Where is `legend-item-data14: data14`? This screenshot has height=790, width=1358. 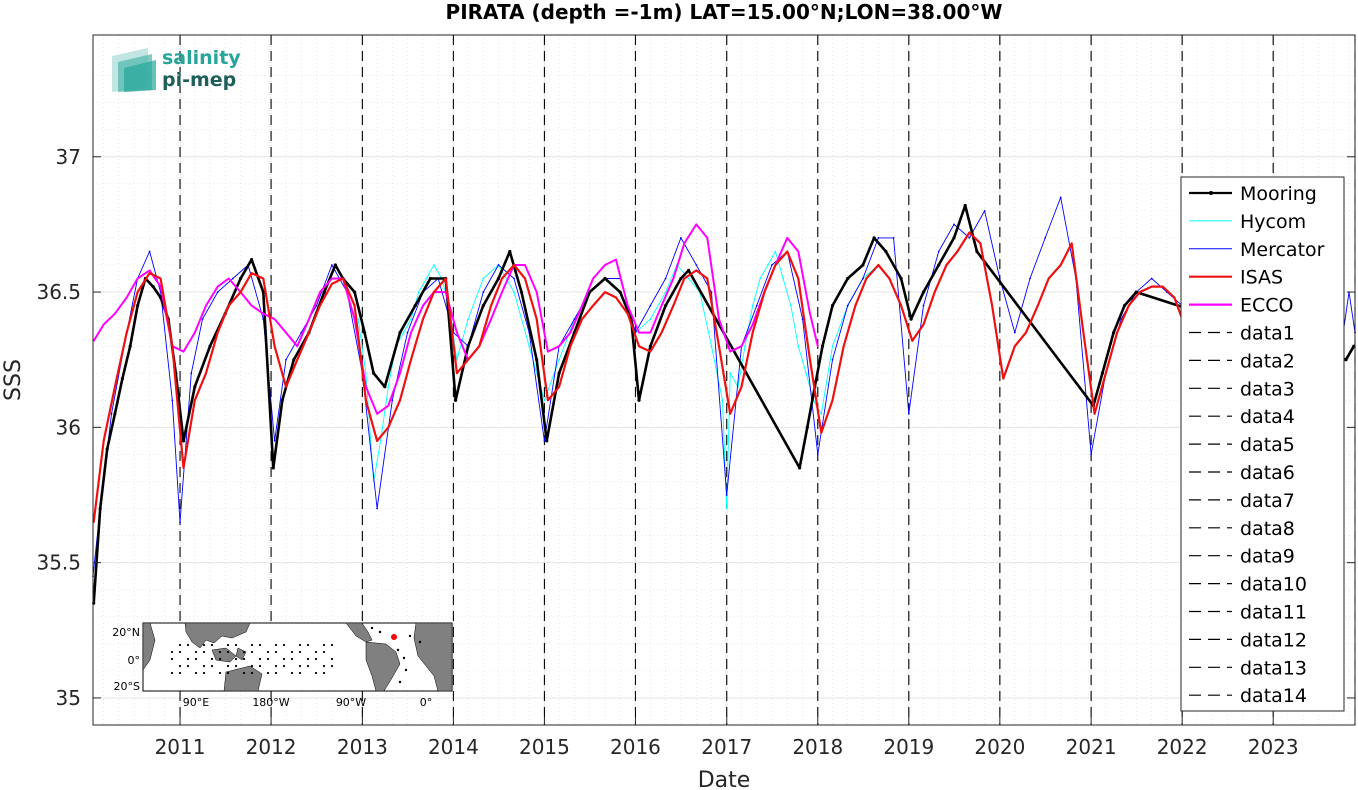 legend-item-data14: data14 is located at coordinates (1248, 696).